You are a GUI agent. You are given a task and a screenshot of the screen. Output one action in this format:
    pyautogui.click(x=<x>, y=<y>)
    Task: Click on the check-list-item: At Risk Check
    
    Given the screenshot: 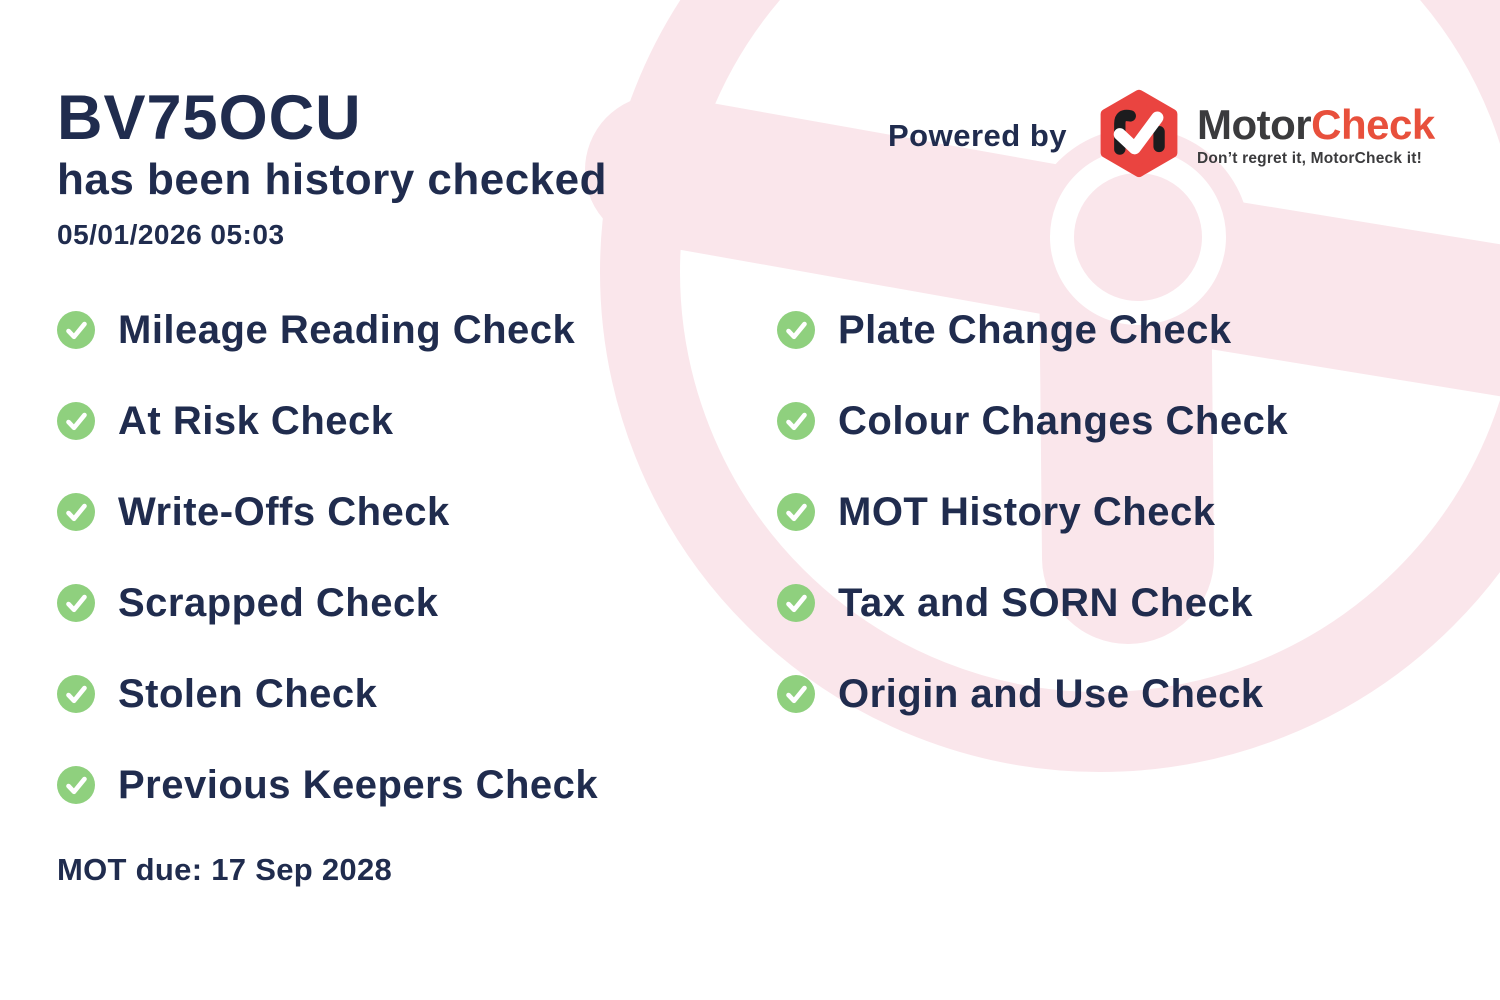 What is the action you would take?
    pyautogui.click(x=327, y=421)
    